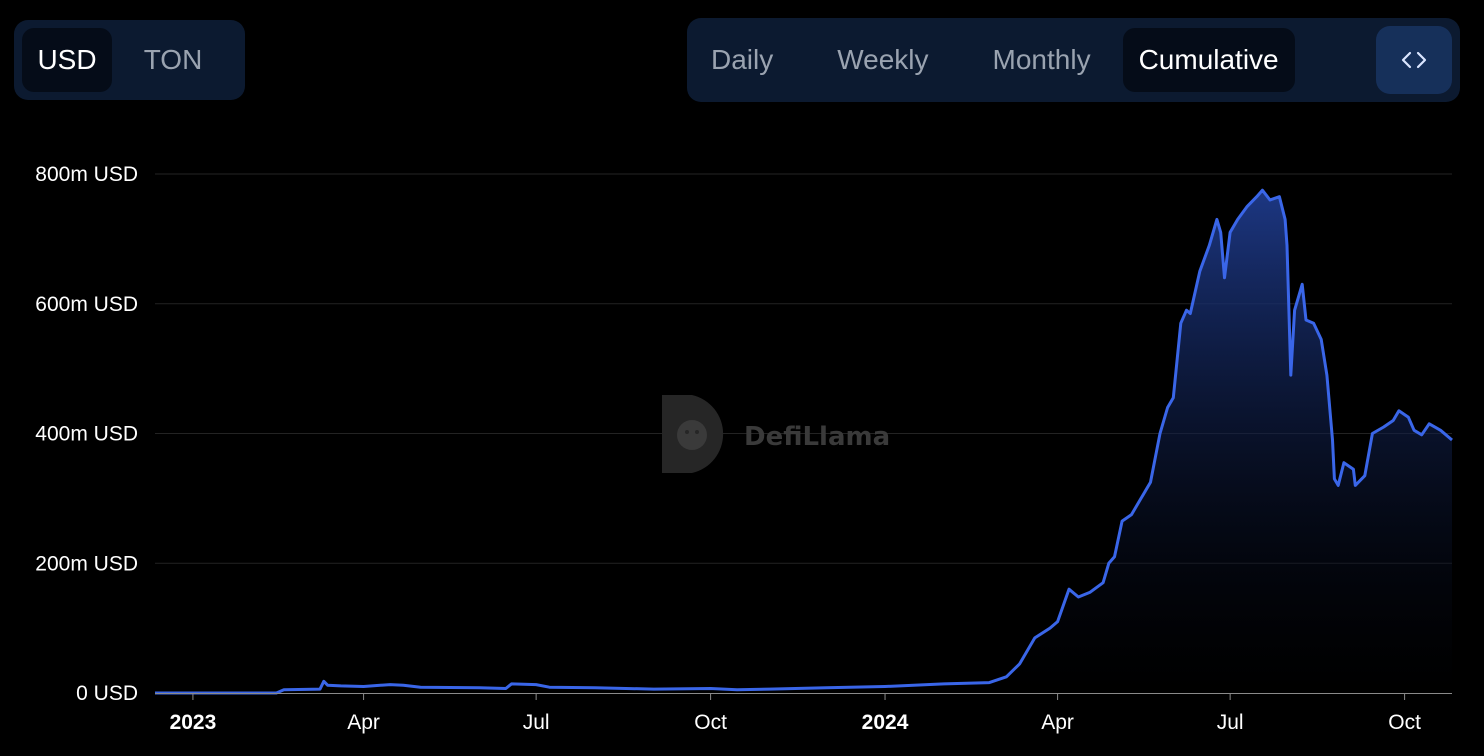 The image size is (1484, 756). I want to click on y-tick-label: 400m USD, so click(86, 434).